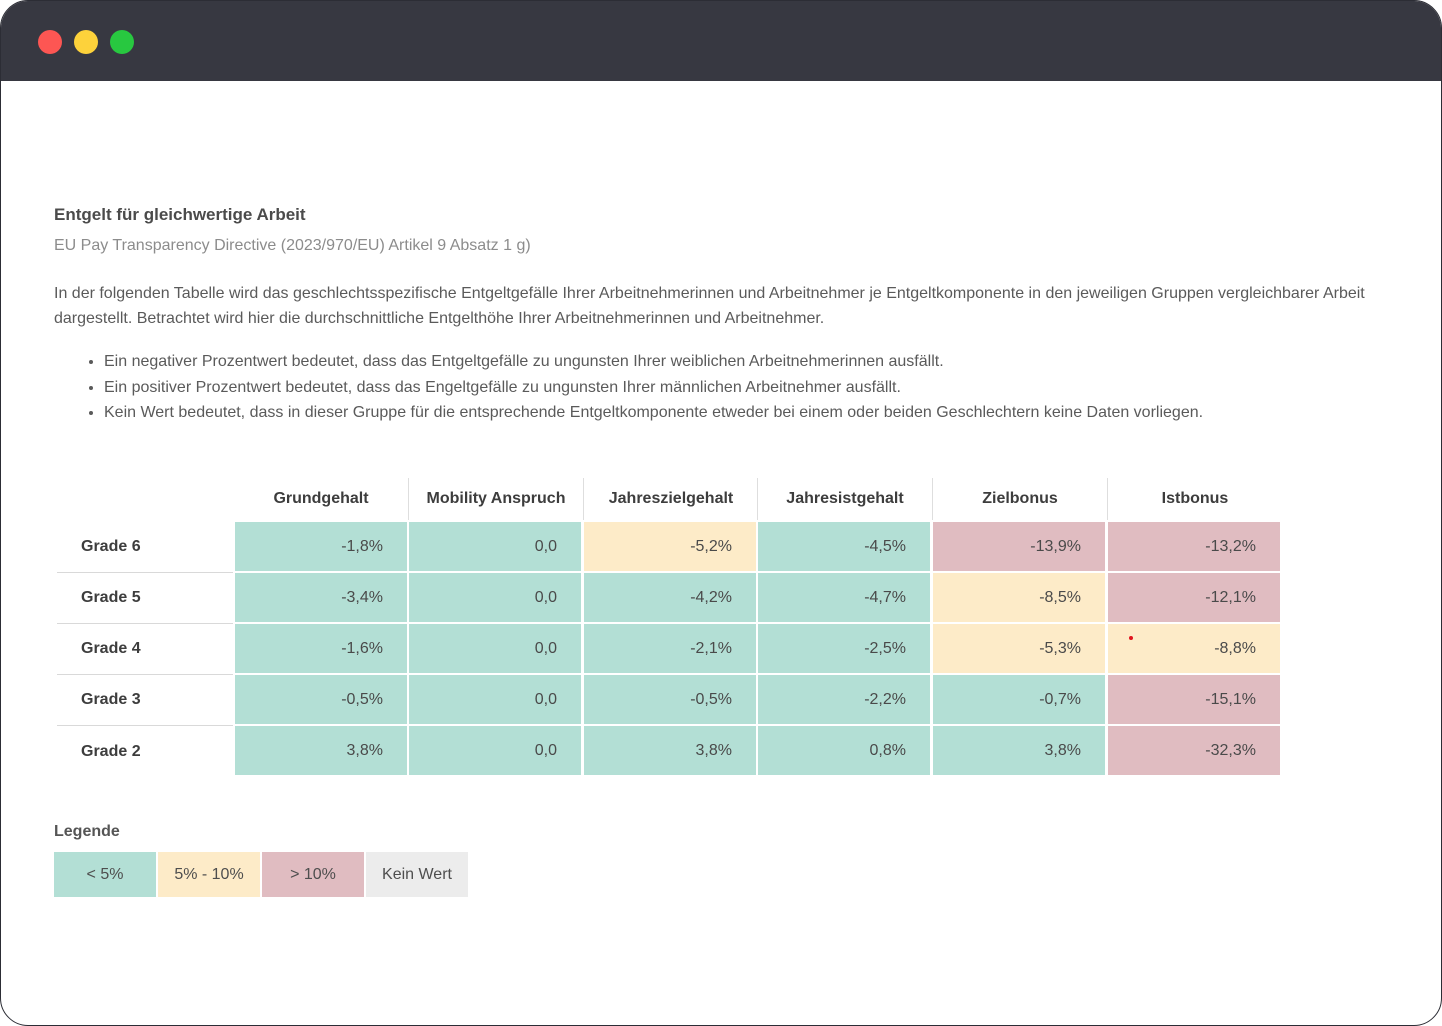  What do you see at coordinates (844, 546) in the screenshot?
I see `table-cell: -4,5%` at bounding box center [844, 546].